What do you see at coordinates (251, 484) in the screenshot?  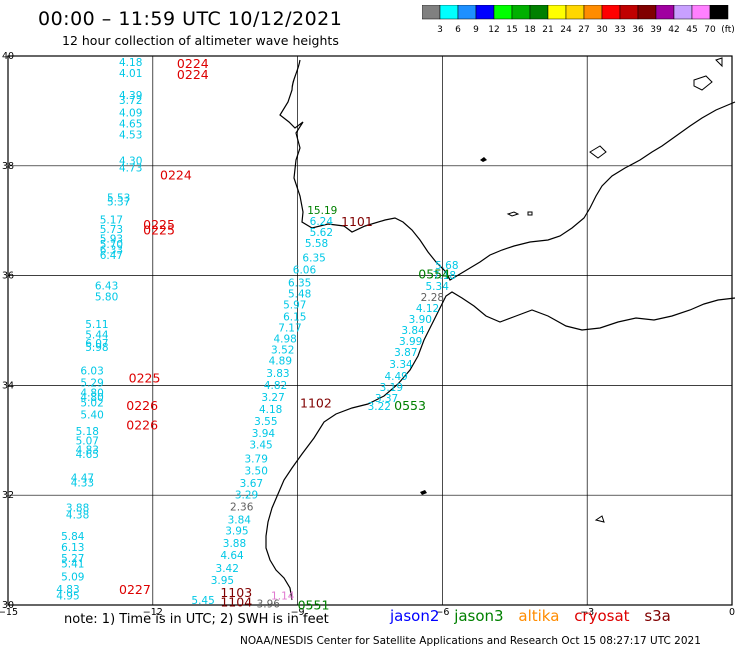 I see `wave-height-value: 3.67` at bounding box center [251, 484].